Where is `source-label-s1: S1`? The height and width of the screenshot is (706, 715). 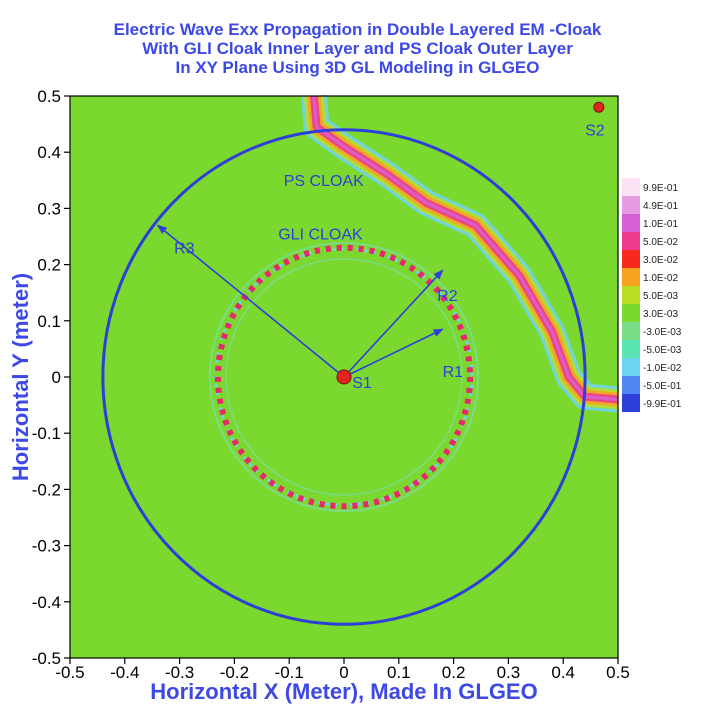
source-label-s1: S1 is located at coordinates (362, 383).